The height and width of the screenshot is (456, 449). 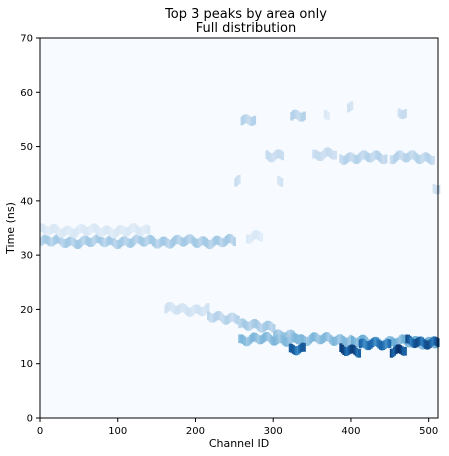 What do you see at coordinates (26, 93) in the screenshot?
I see `y-tick-label: 60` at bounding box center [26, 93].